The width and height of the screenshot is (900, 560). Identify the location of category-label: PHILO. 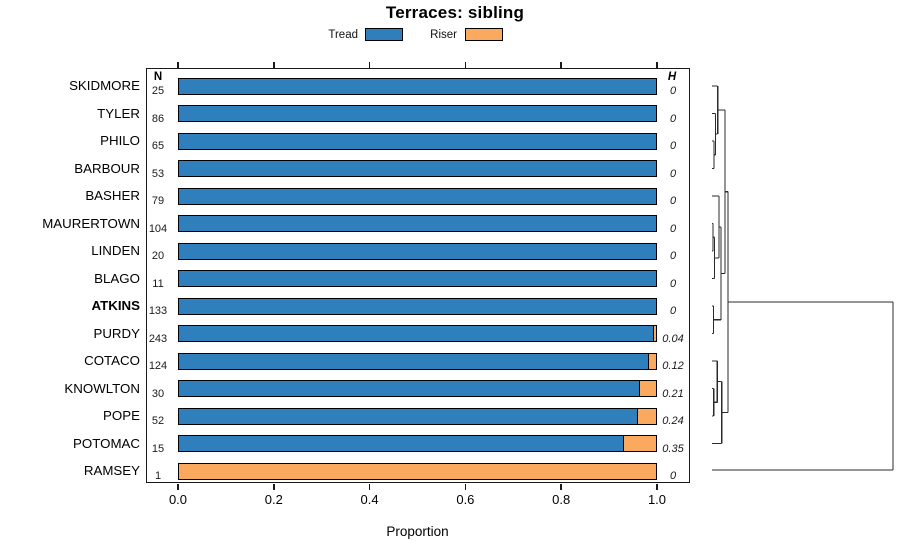
(120, 140).